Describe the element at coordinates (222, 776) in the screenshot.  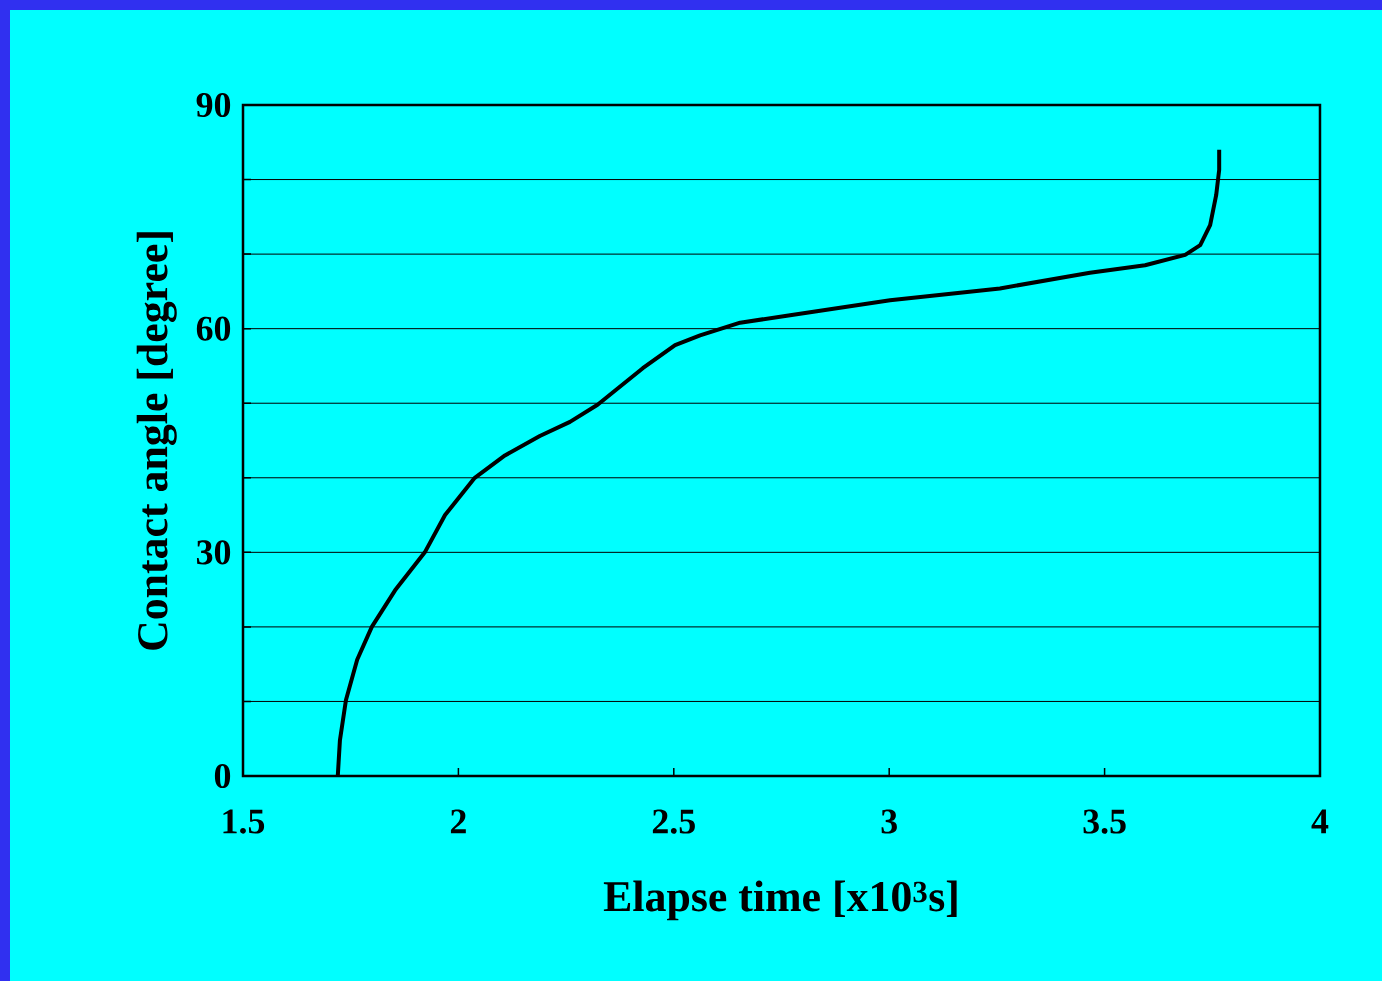
I see `y-tick-label: 0` at that location.